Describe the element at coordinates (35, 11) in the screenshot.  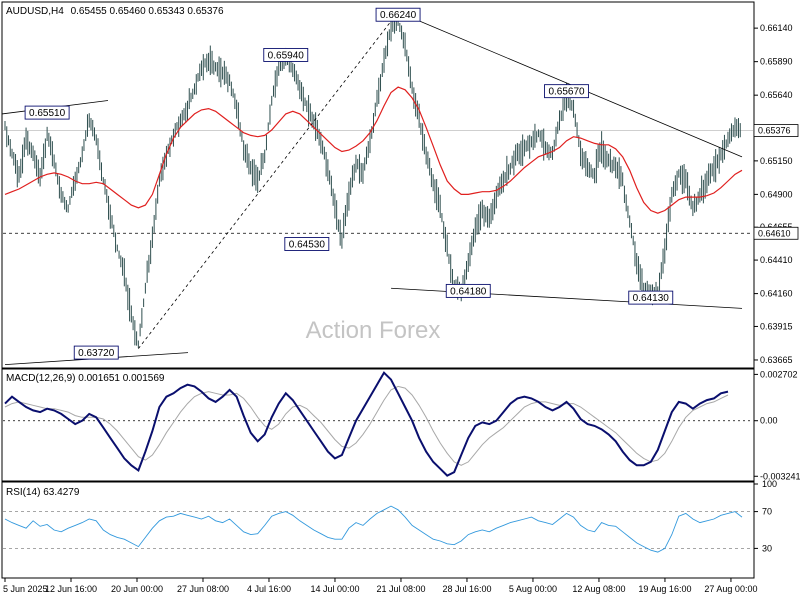
I see `symbol-label: AUDUSD,H4` at that location.